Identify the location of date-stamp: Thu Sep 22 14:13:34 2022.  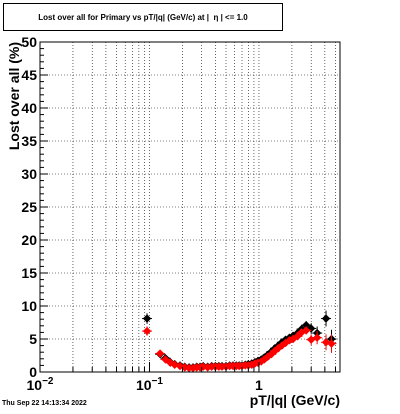
(44, 403).